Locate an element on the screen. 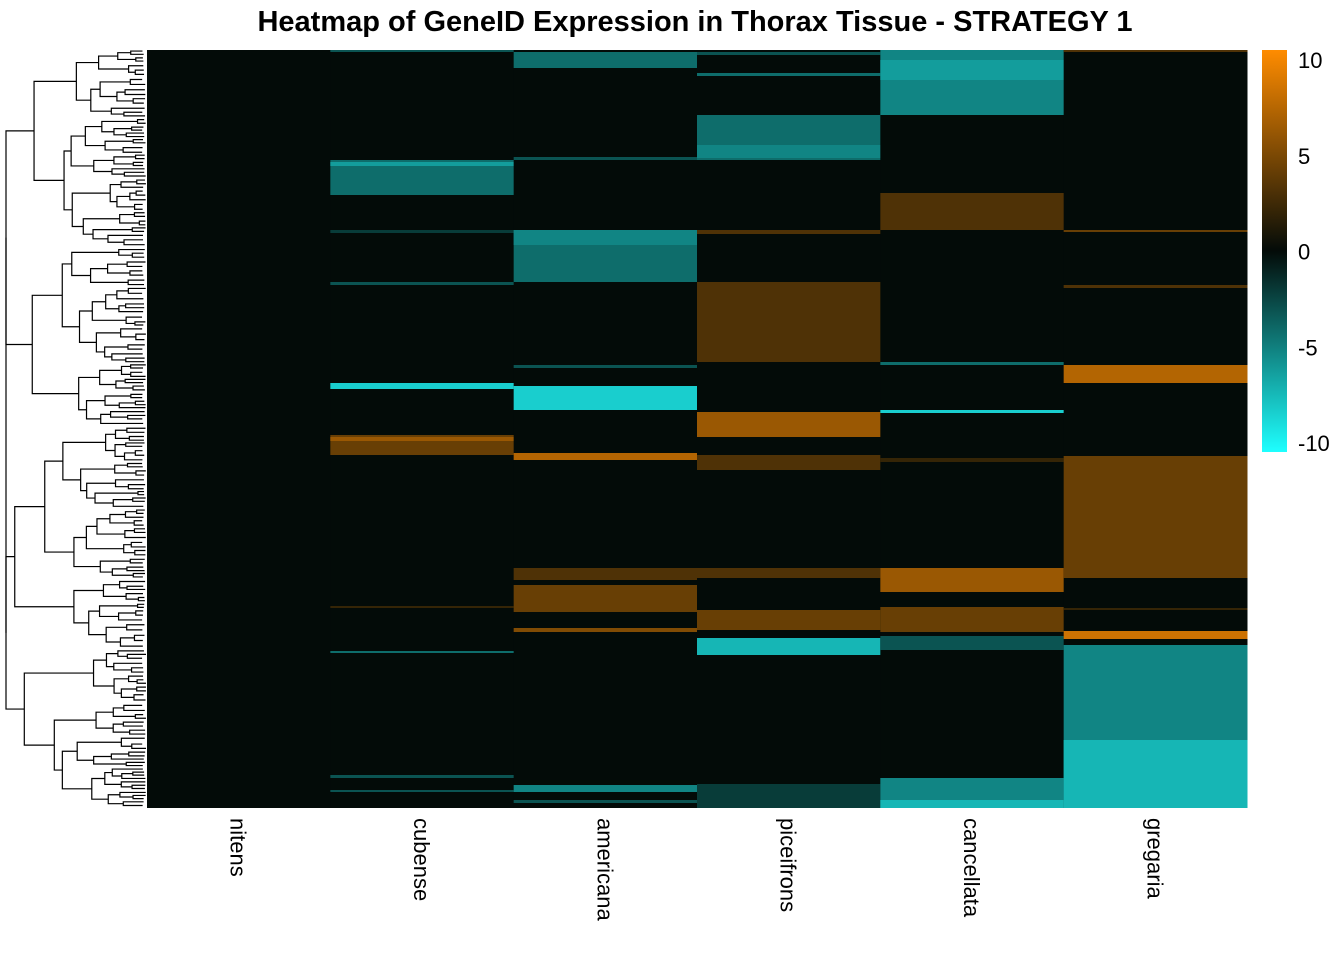 The image size is (1344, 960). heatmap-column-americana is located at coordinates (605, 429).